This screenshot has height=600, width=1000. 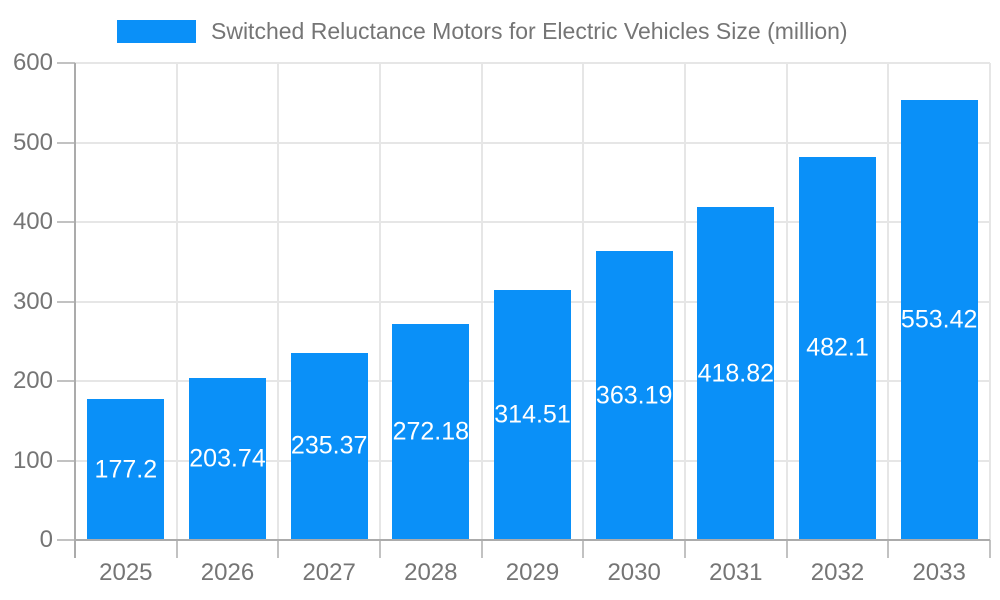 What do you see at coordinates (329, 572) in the screenshot?
I see `x-tick-label: 2027` at bounding box center [329, 572].